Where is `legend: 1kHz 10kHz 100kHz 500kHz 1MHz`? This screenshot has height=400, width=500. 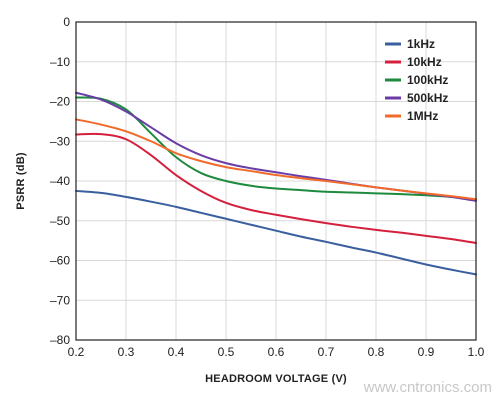 legend: 1kHz 10kHz 100kHz 500kHz 1MHz is located at coordinates (416, 80).